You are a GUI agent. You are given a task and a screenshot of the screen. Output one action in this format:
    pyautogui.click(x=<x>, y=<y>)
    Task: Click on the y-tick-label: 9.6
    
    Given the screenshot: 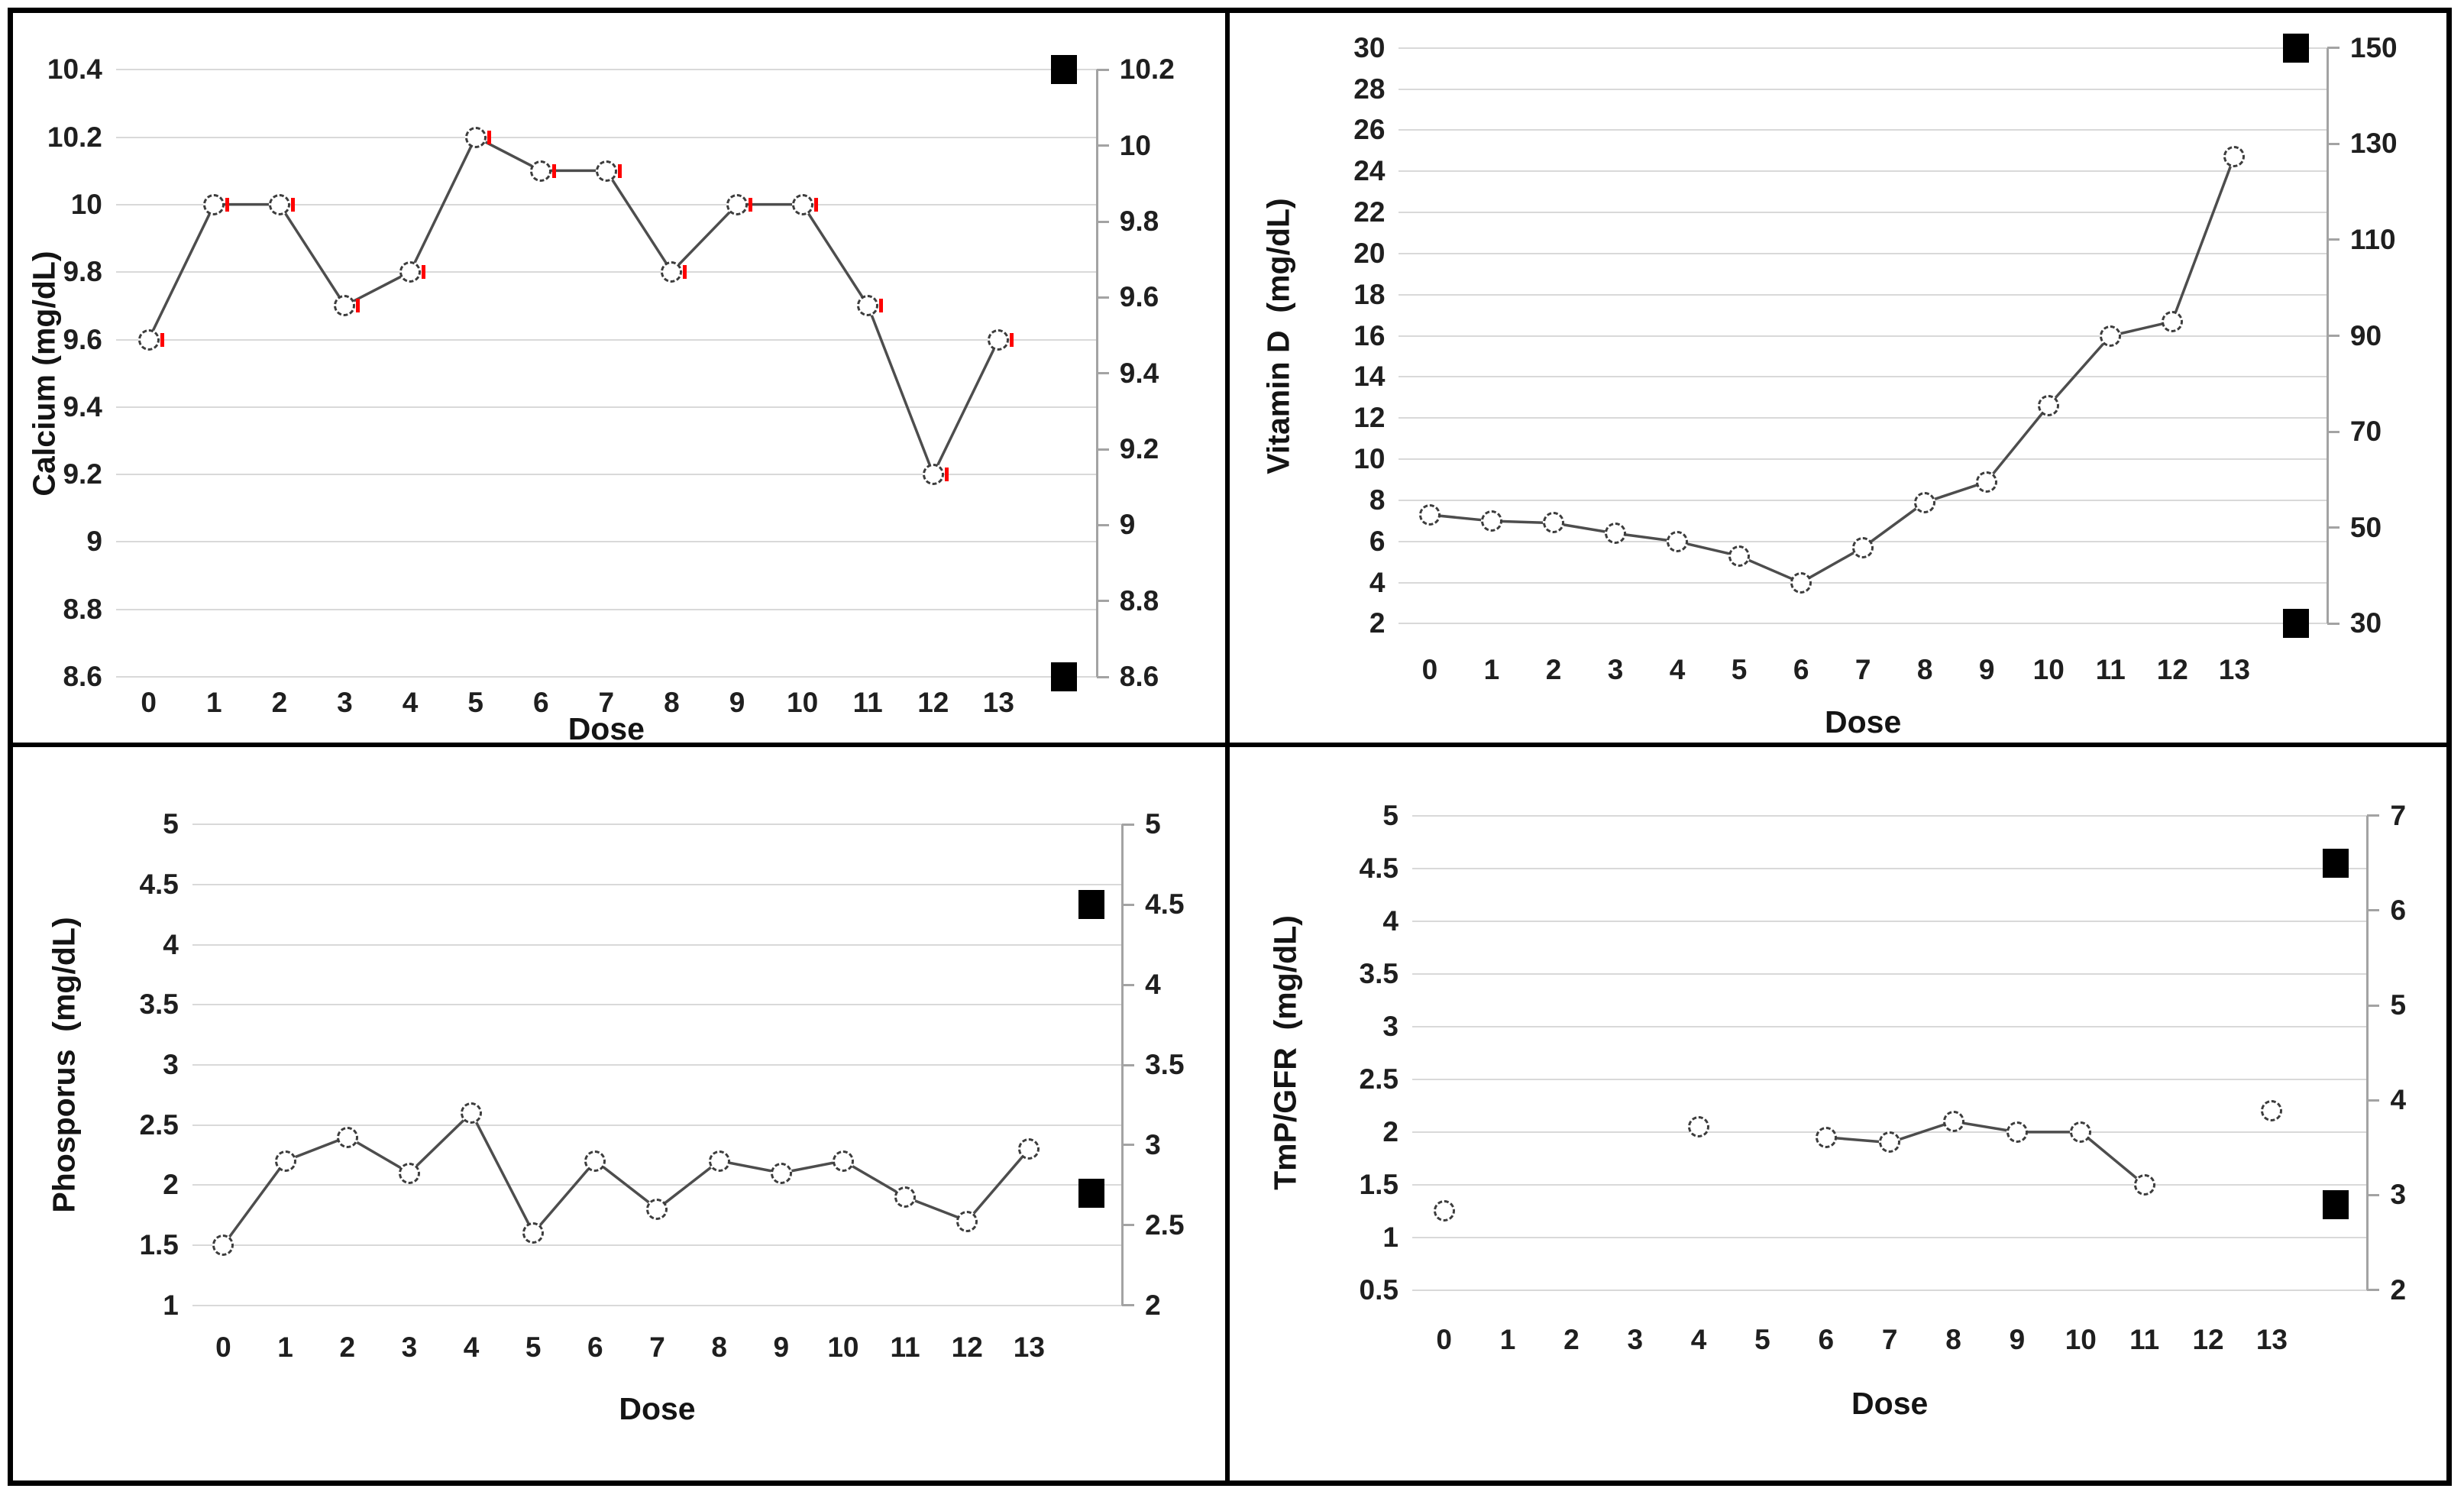 What is the action you would take?
    pyautogui.click(x=83, y=339)
    